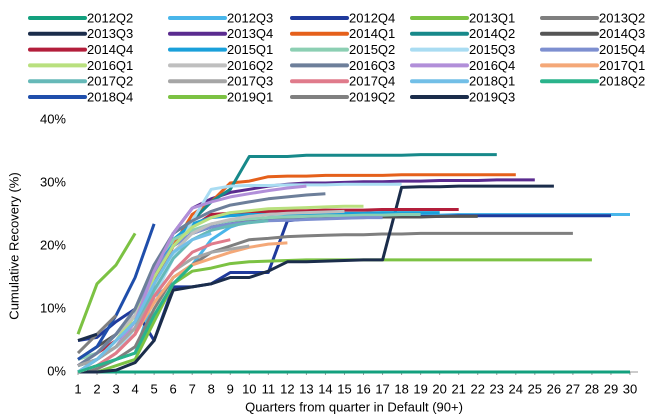 This screenshot has width=665, height=416. What do you see at coordinates (250, 33) in the screenshot?
I see `legend-label: 2013Q4` at bounding box center [250, 33].